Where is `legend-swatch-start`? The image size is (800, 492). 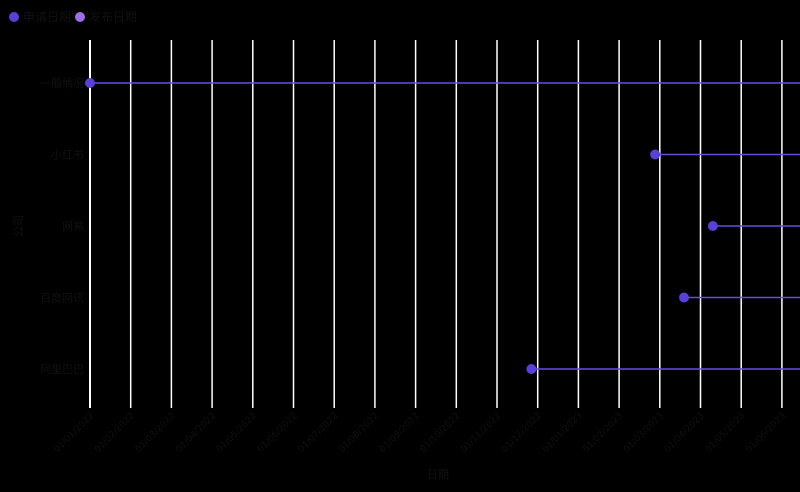
legend-swatch-start is located at coordinates (14, 17).